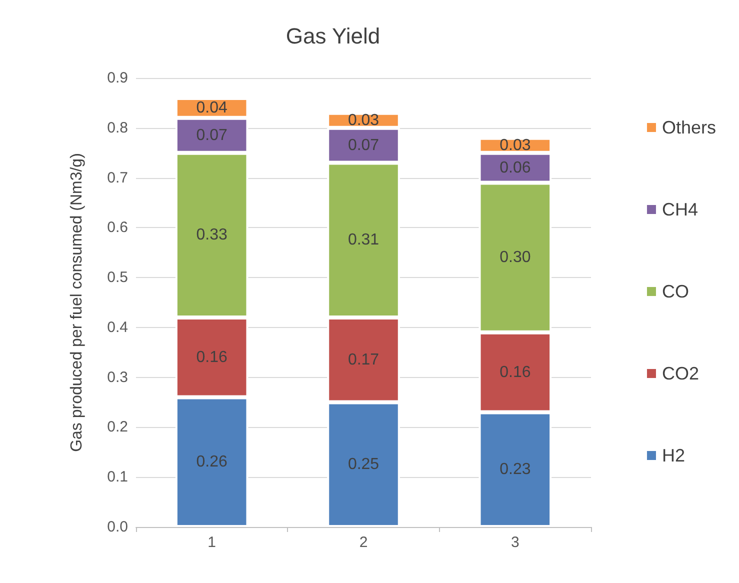 This screenshot has width=739, height=583. Describe the element at coordinates (117, 477) in the screenshot. I see `y-tick-label: 0.1` at that location.